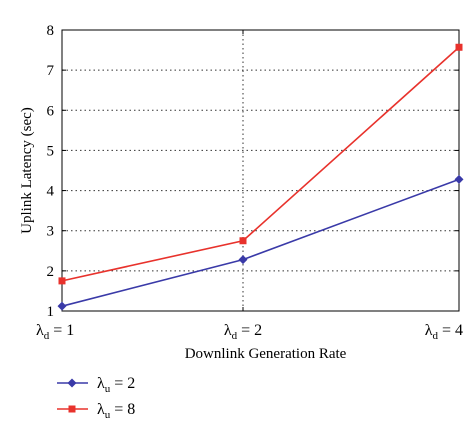 This screenshot has height=437, width=474. I want to click on y-tick-label: 3, so click(51, 232).